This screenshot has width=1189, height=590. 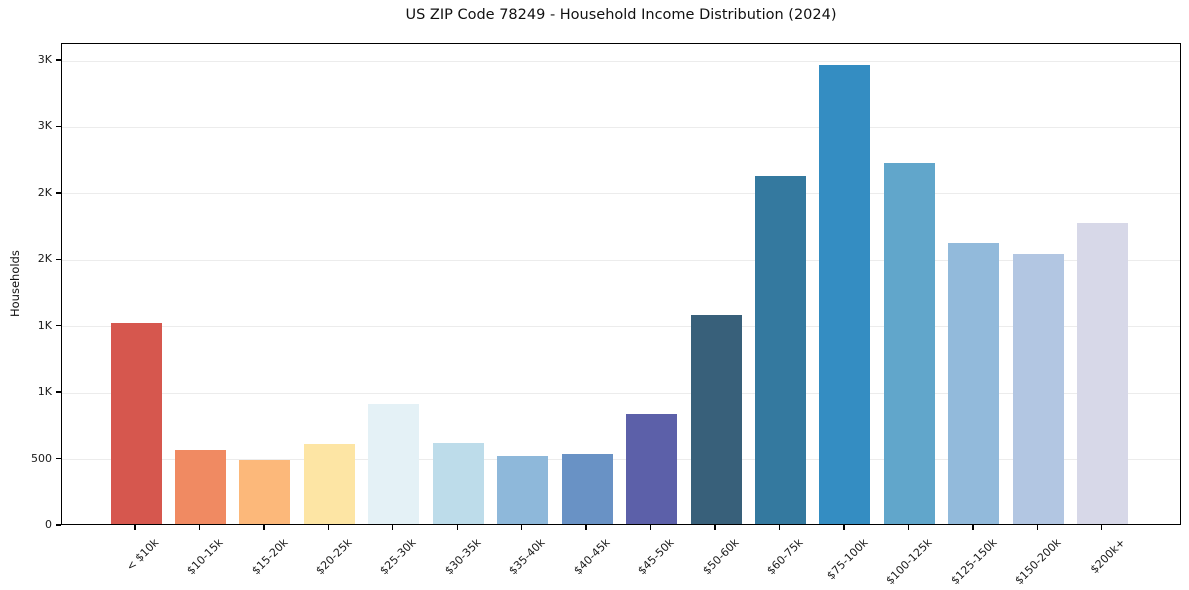 What do you see at coordinates (334, 557) in the screenshot?
I see `x-tick-label: $20-25k` at bounding box center [334, 557].